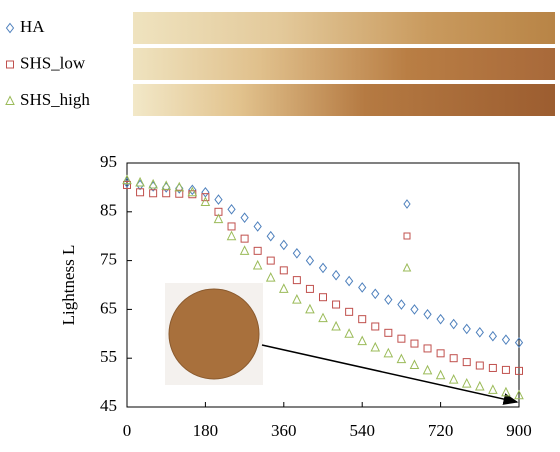  I want to click on x-tick-label: 720, so click(441, 430).